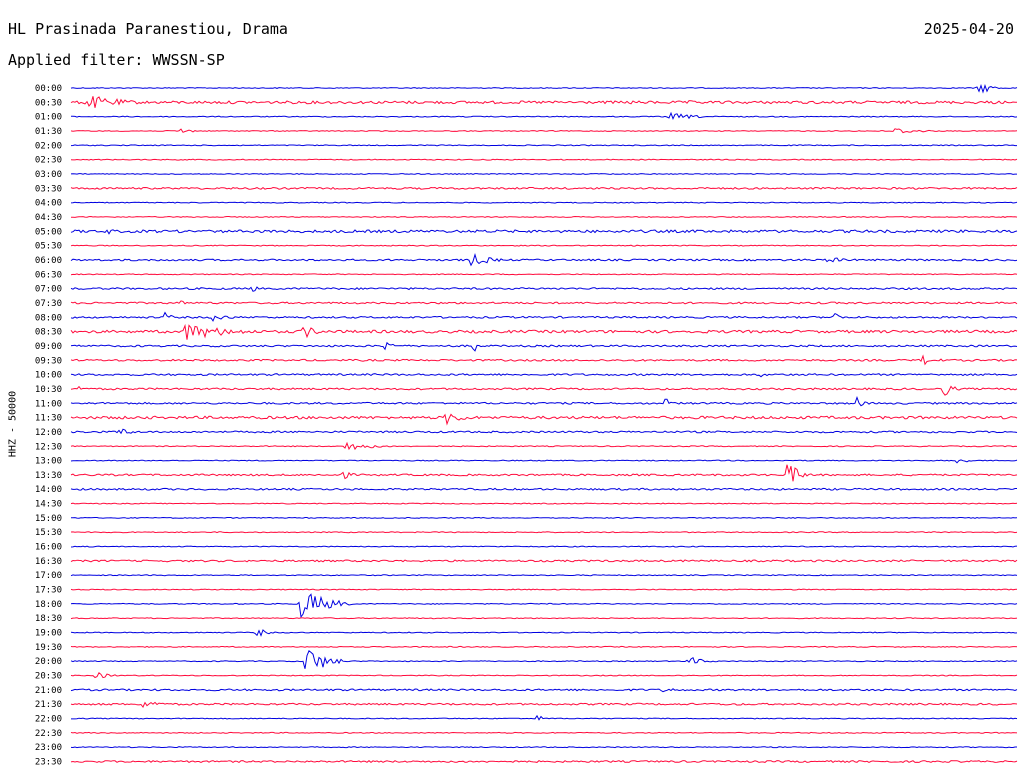 This screenshot has width=1024, height=780. I want to click on trace-time-label: 12:30, so click(48, 447).